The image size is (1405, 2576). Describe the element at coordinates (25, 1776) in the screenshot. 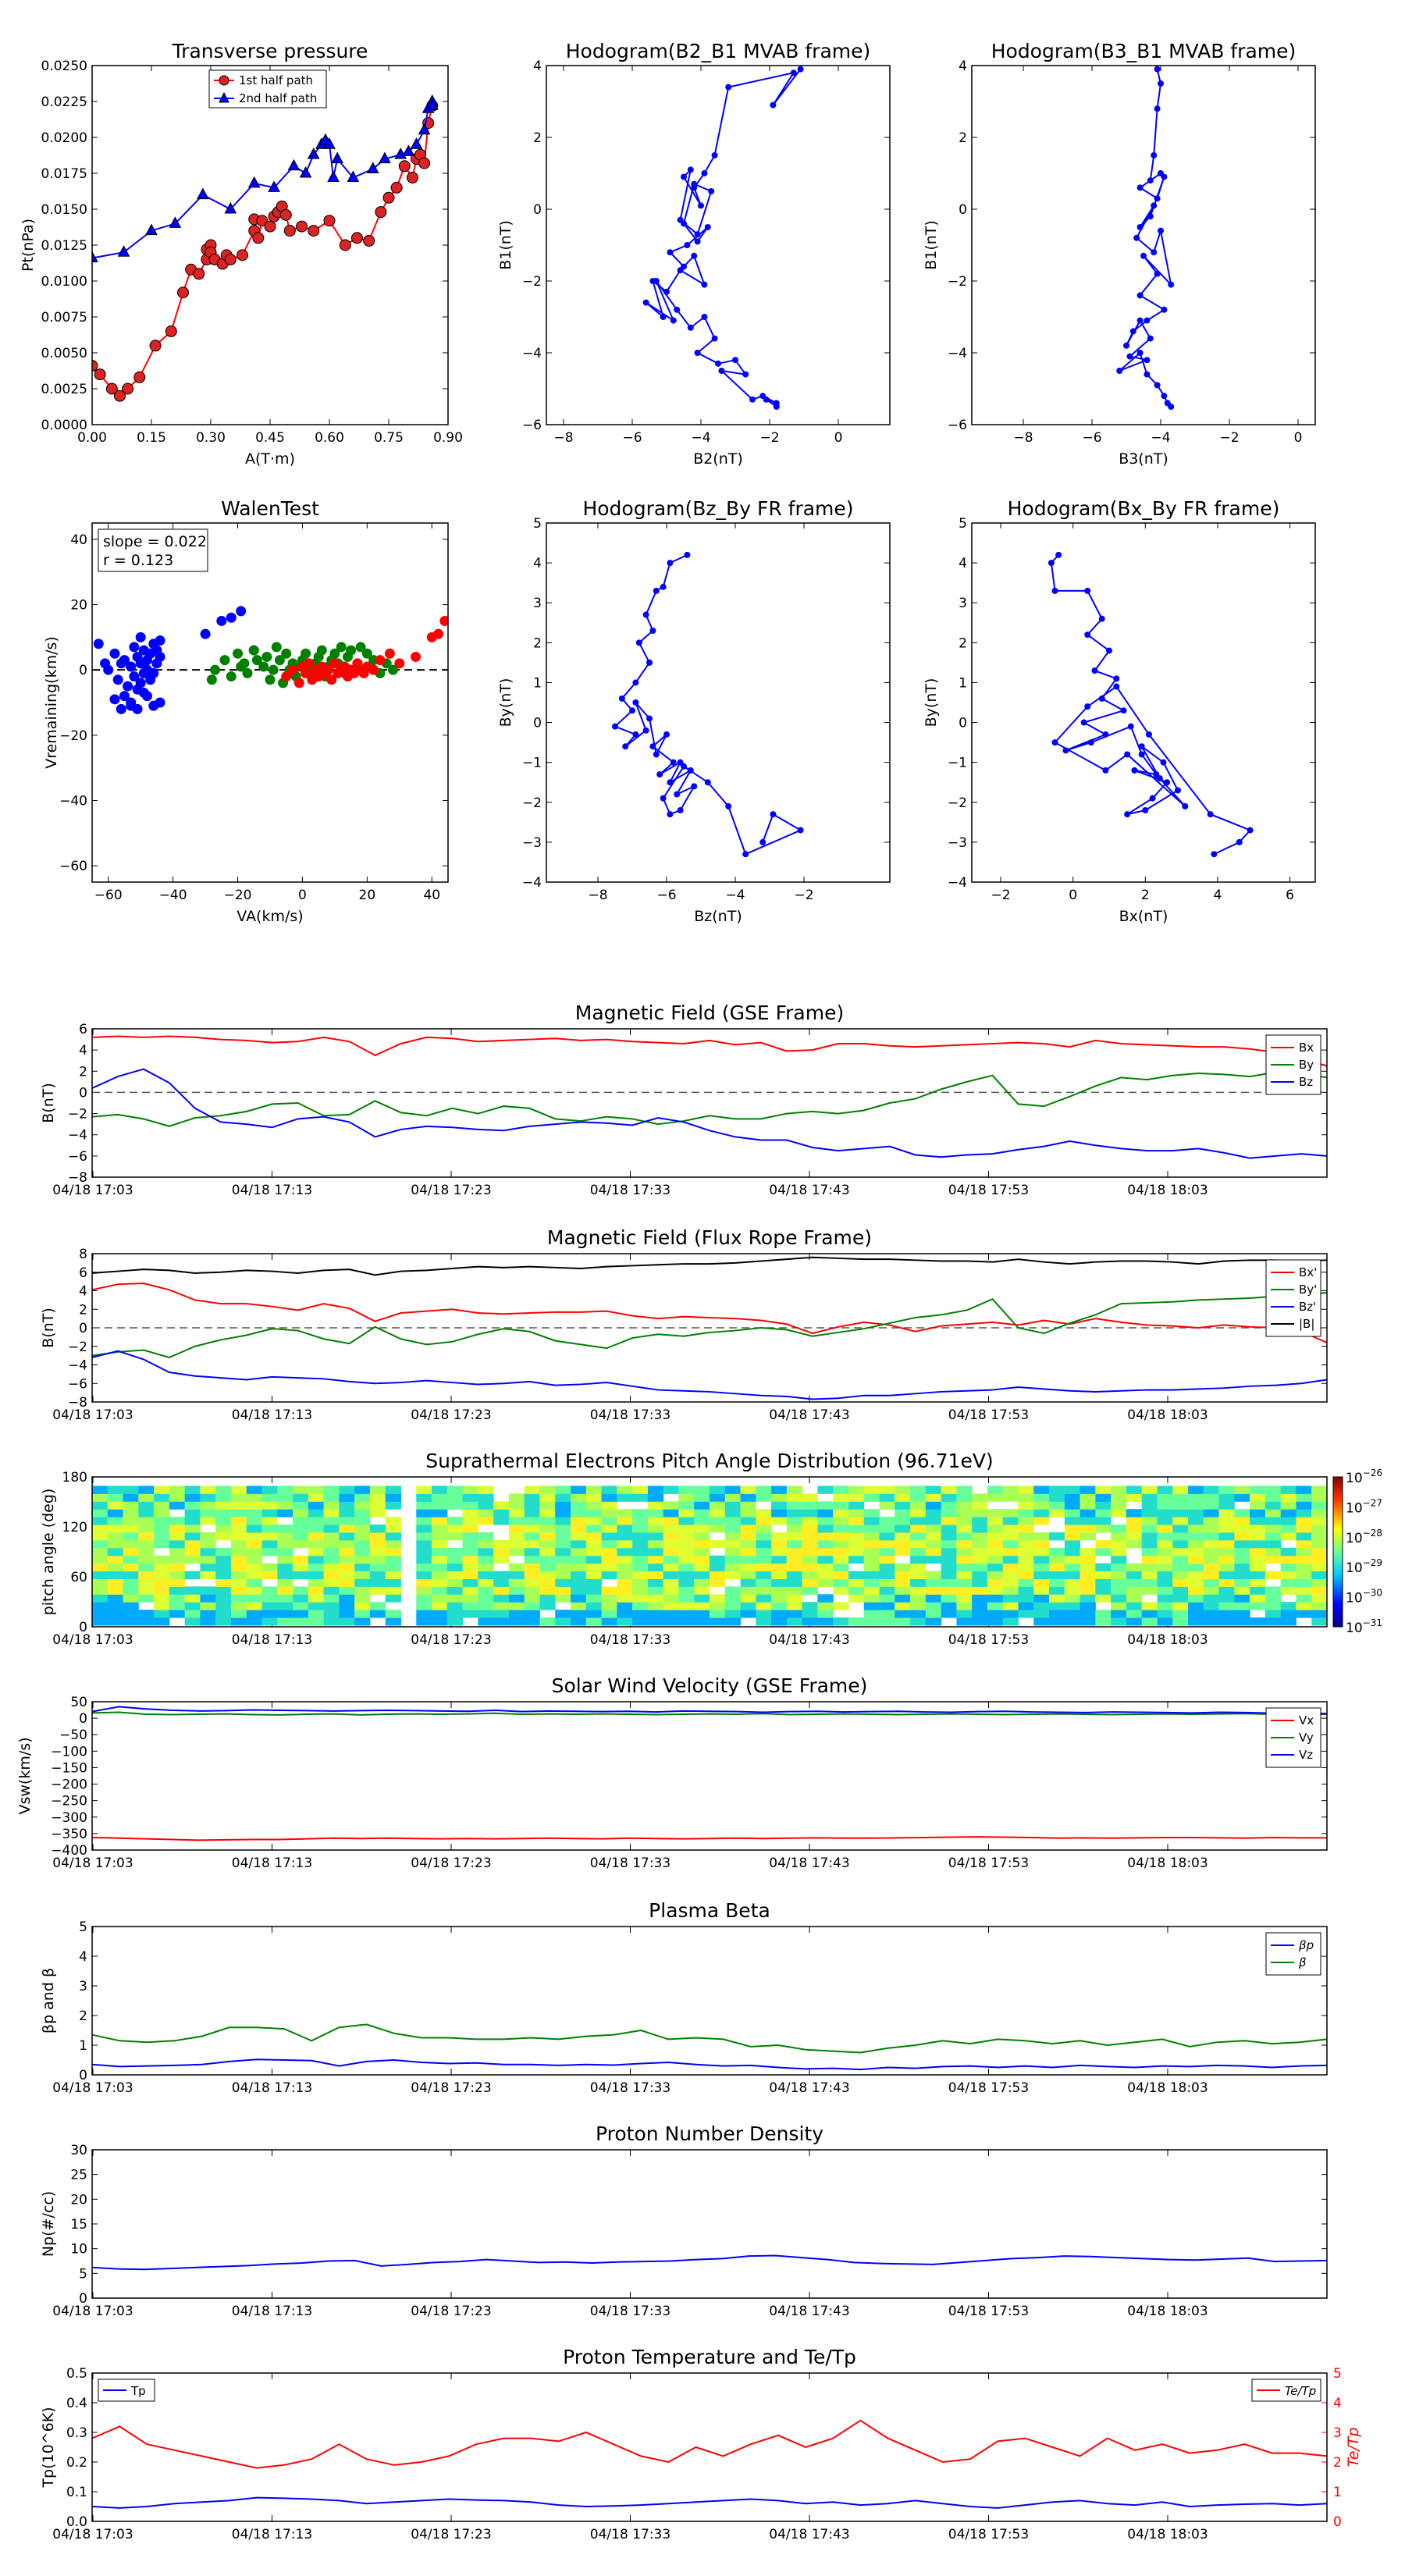

I see `y-axis-label: Vsw(km/s)` at that location.